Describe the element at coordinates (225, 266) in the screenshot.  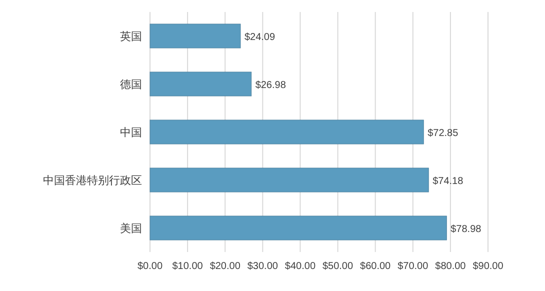
I see `x-tick-label: $20.00` at that location.